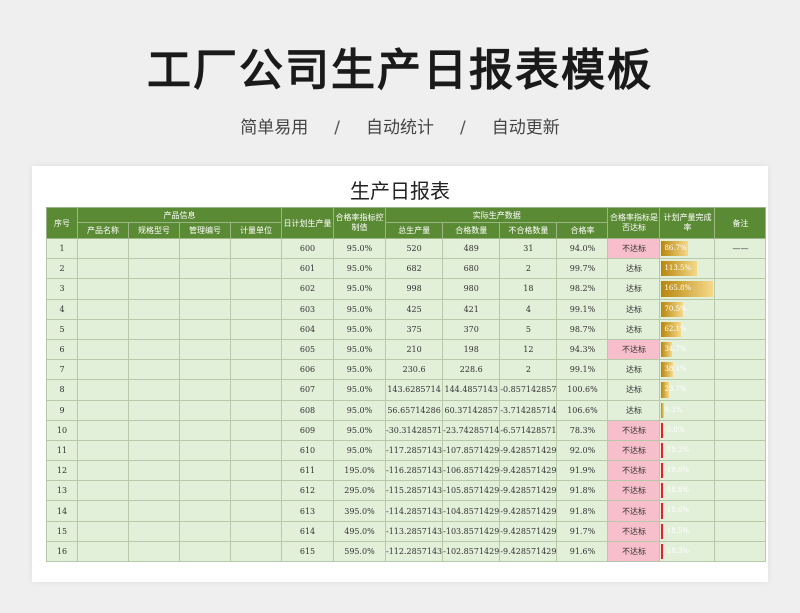 The image size is (800, 613). What do you see at coordinates (582, 390) in the screenshot?
I see `pass-rate-cell: 100.6%` at bounding box center [582, 390].